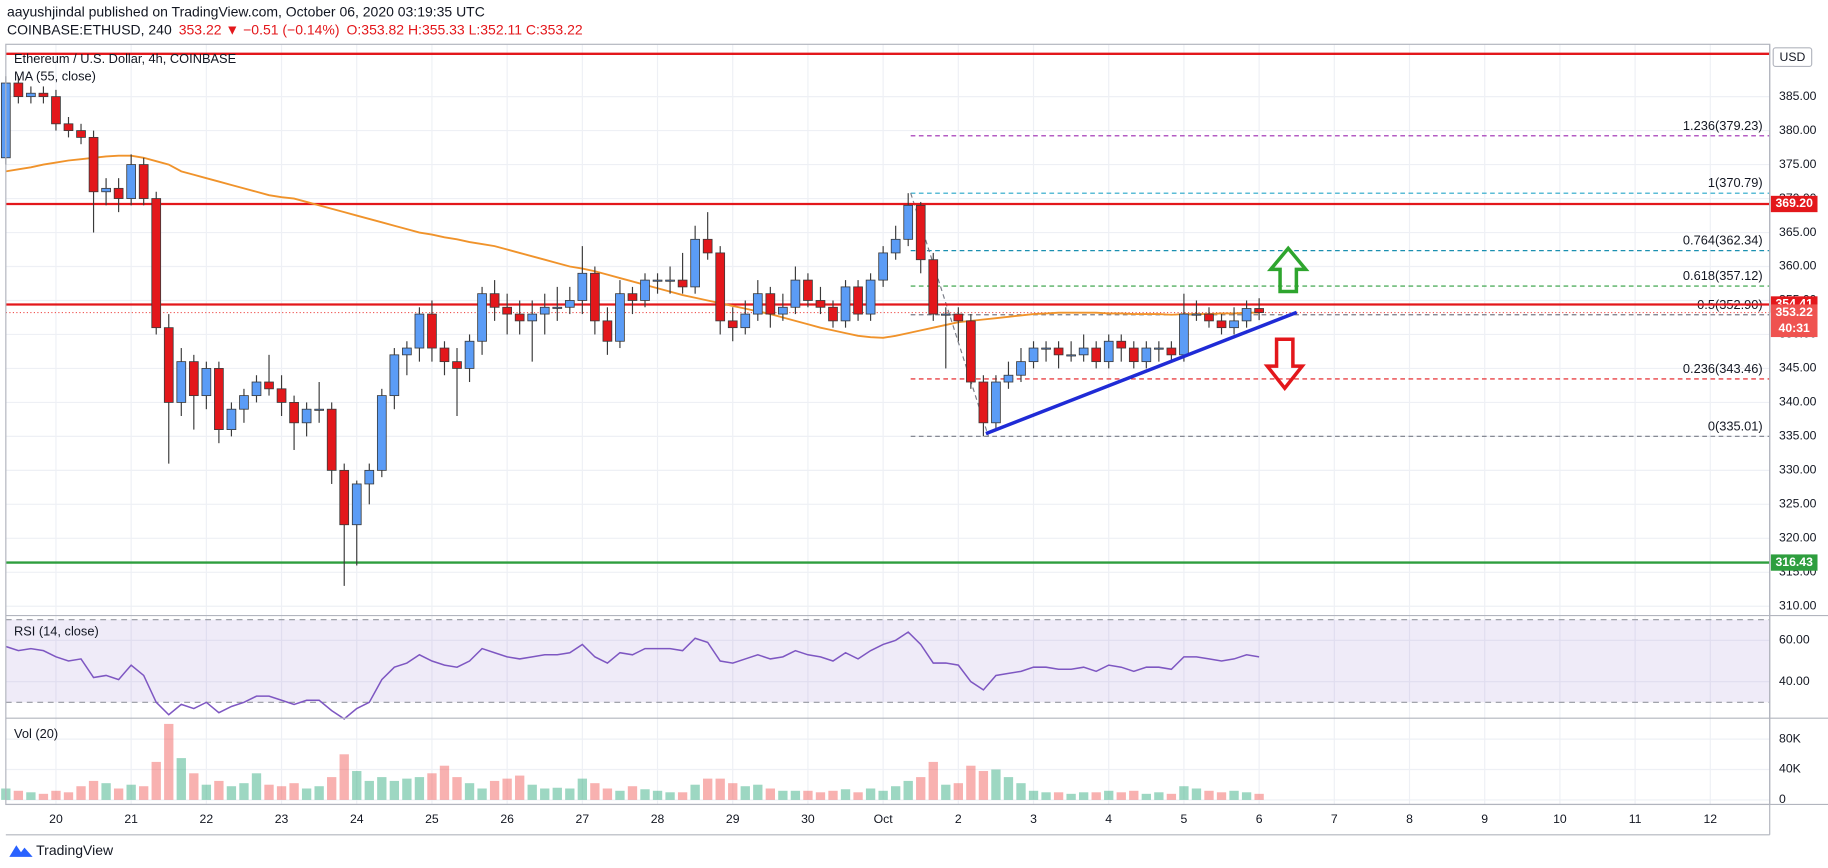  I want to click on x-tick-label: 24, so click(357, 819).